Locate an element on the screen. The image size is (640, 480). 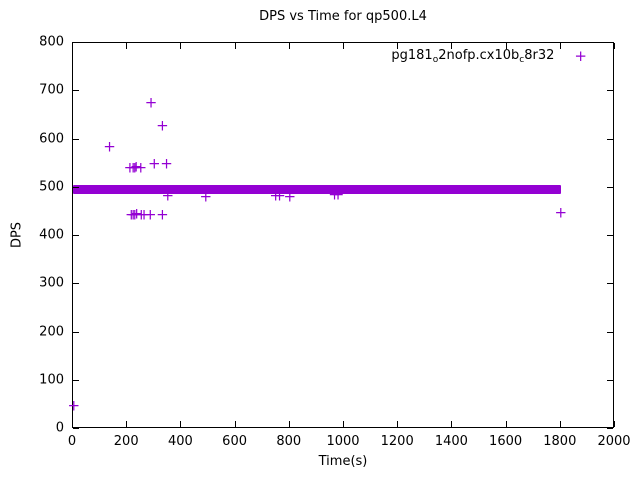
legend-label-subscript: c is located at coordinates (522, 60).